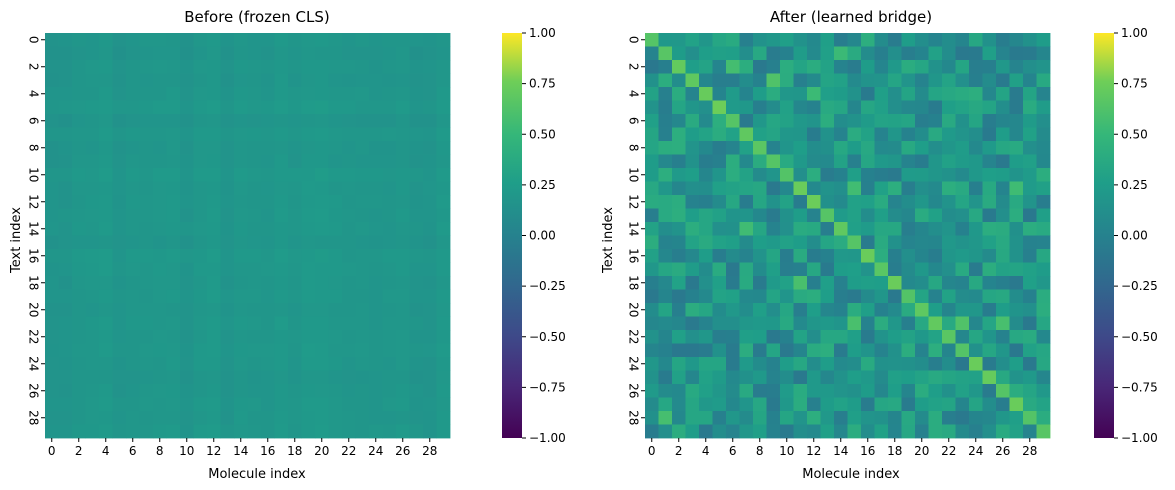 The height and width of the screenshot is (490, 1175). I want to click on y-tick-label: 22, so click(34, 336).